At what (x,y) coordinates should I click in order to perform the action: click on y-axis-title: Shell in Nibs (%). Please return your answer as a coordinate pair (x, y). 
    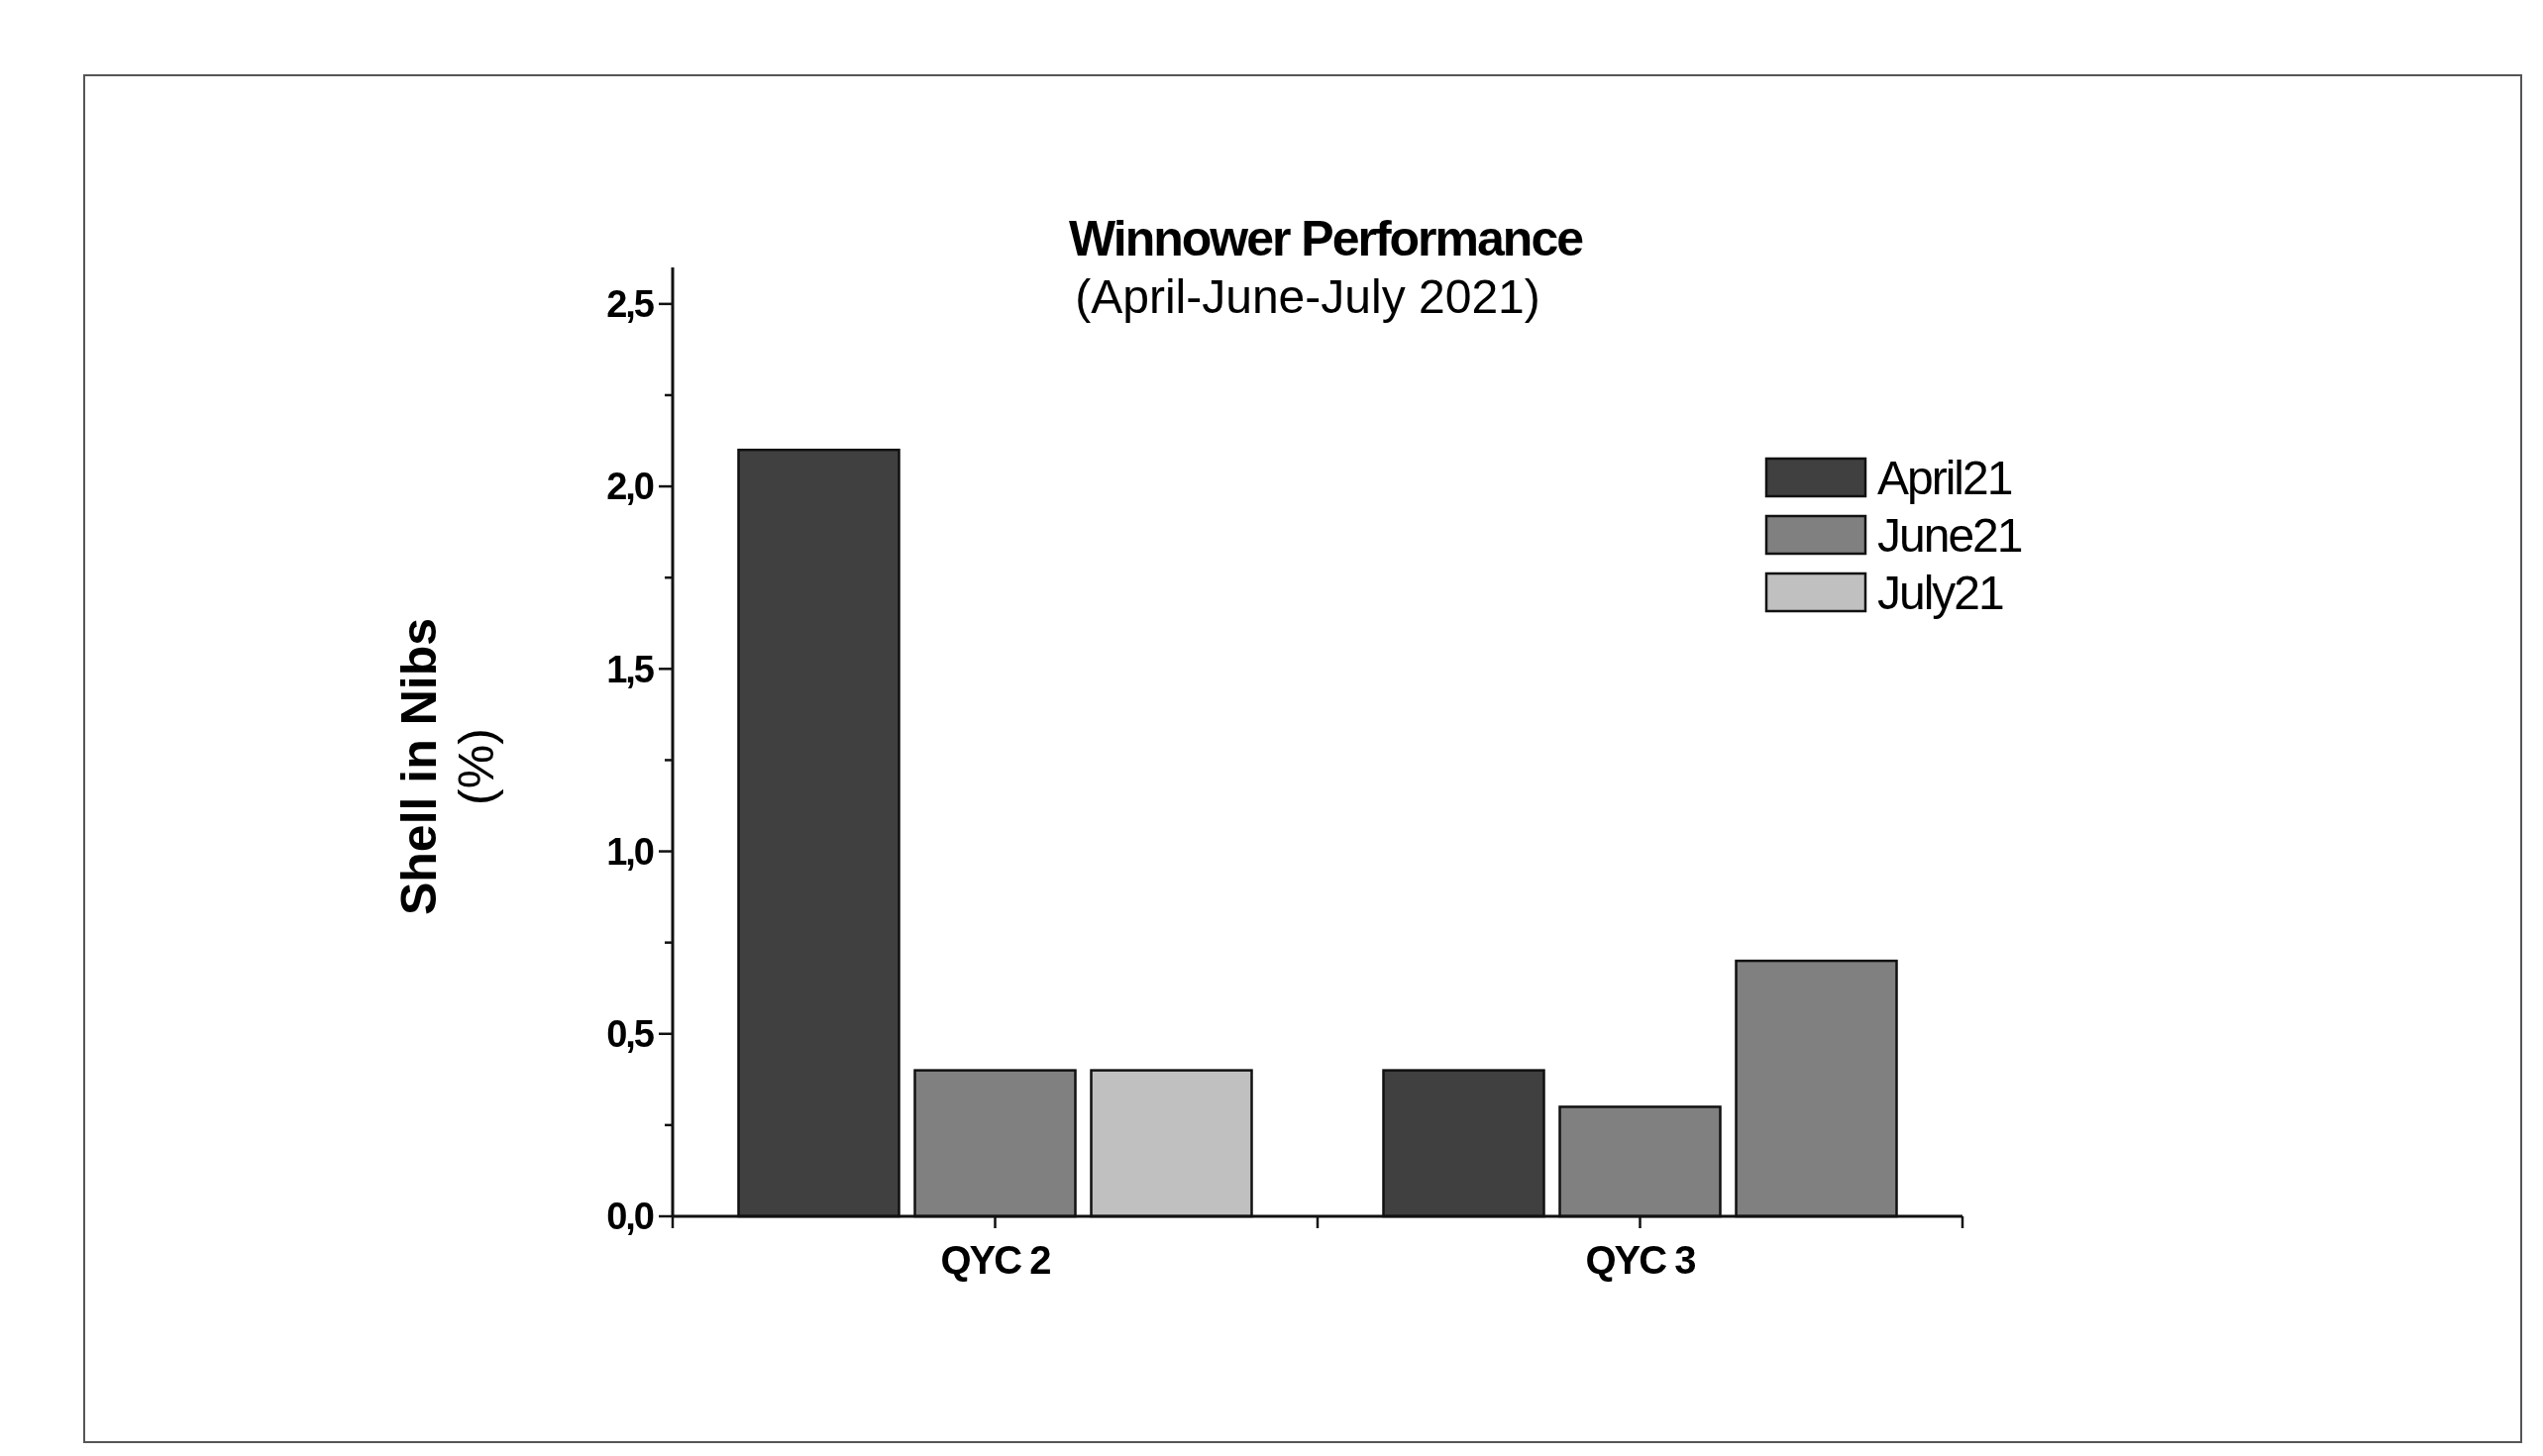
    Looking at the image, I should click on (447, 766).